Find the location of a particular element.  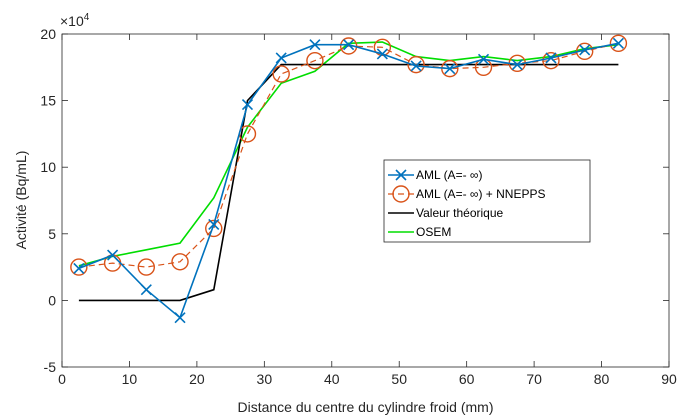

legend-label: AML (A=- ∞) is located at coordinates (449, 175).